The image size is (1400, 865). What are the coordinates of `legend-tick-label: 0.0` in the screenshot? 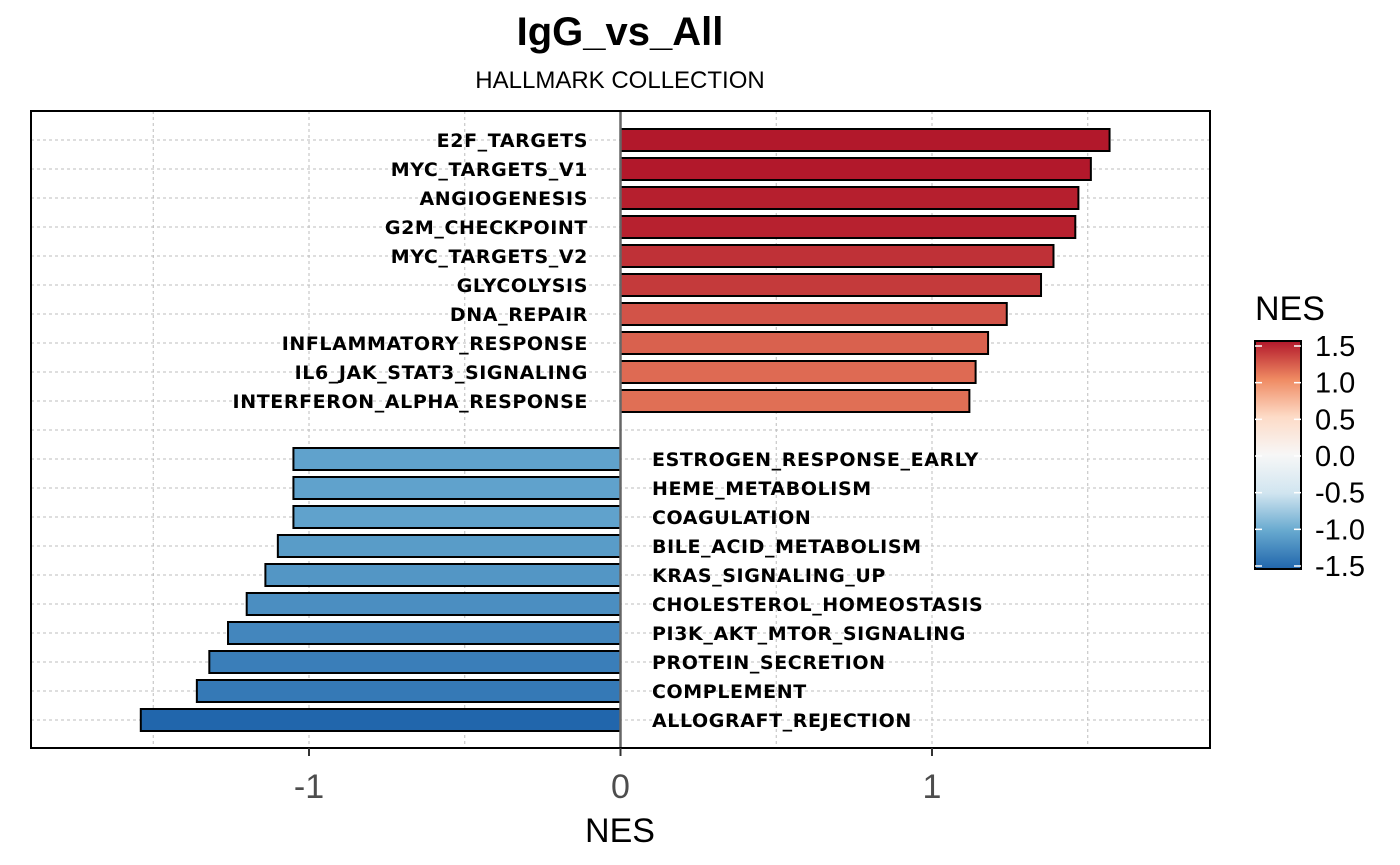 It's located at (1335, 457).